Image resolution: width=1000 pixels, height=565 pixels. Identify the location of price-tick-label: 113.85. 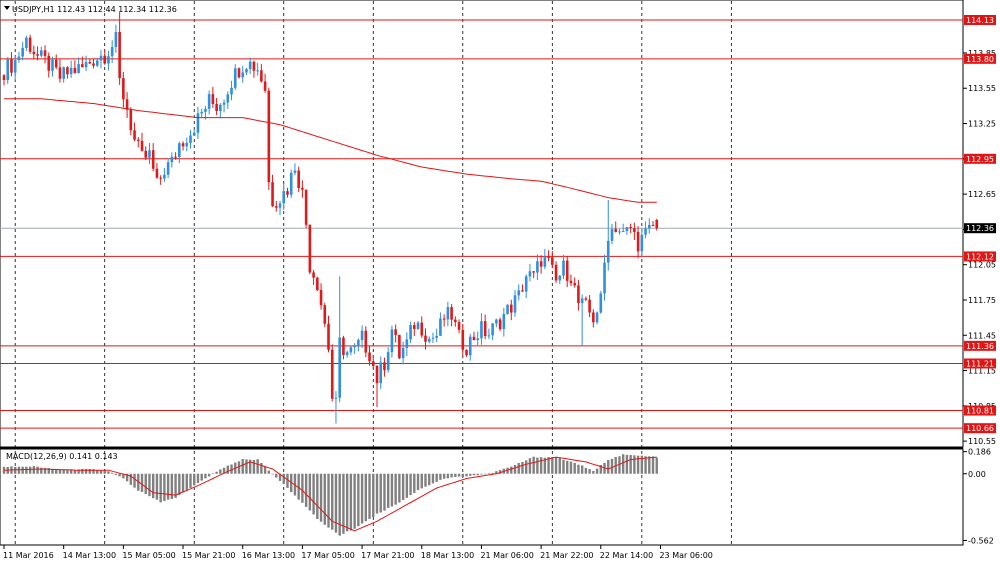
(982, 53).